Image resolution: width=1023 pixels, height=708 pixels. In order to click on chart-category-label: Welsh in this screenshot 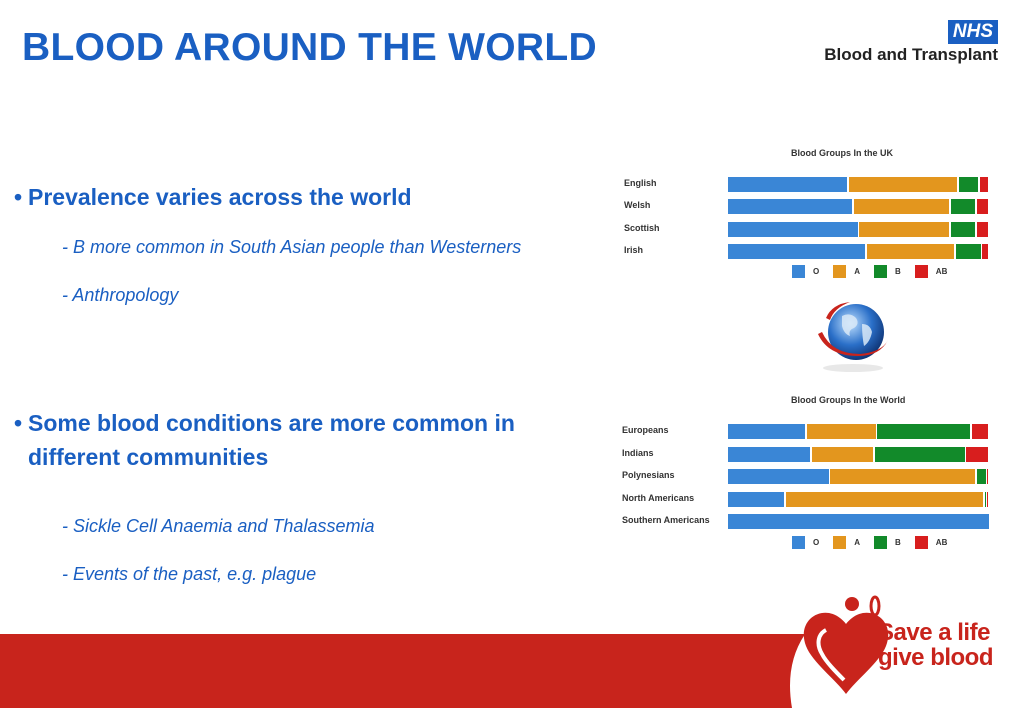, I will do `click(637, 205)`.